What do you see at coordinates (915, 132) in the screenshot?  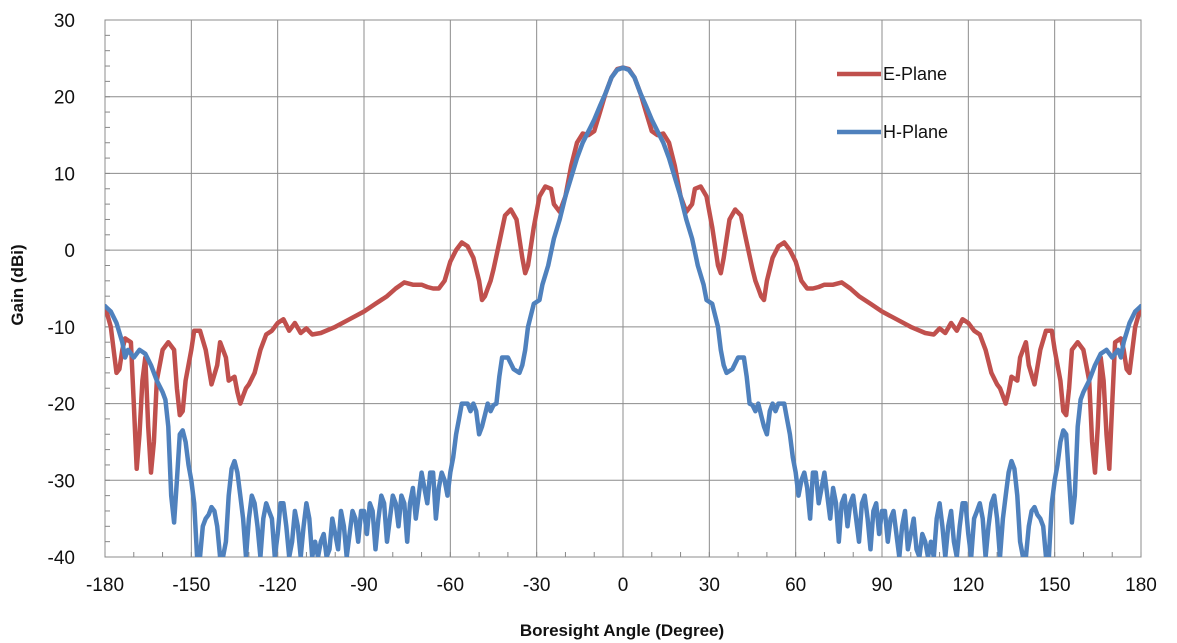 I see `legend-label-h-plane: H-Plane` at bounding box center [915, 132].